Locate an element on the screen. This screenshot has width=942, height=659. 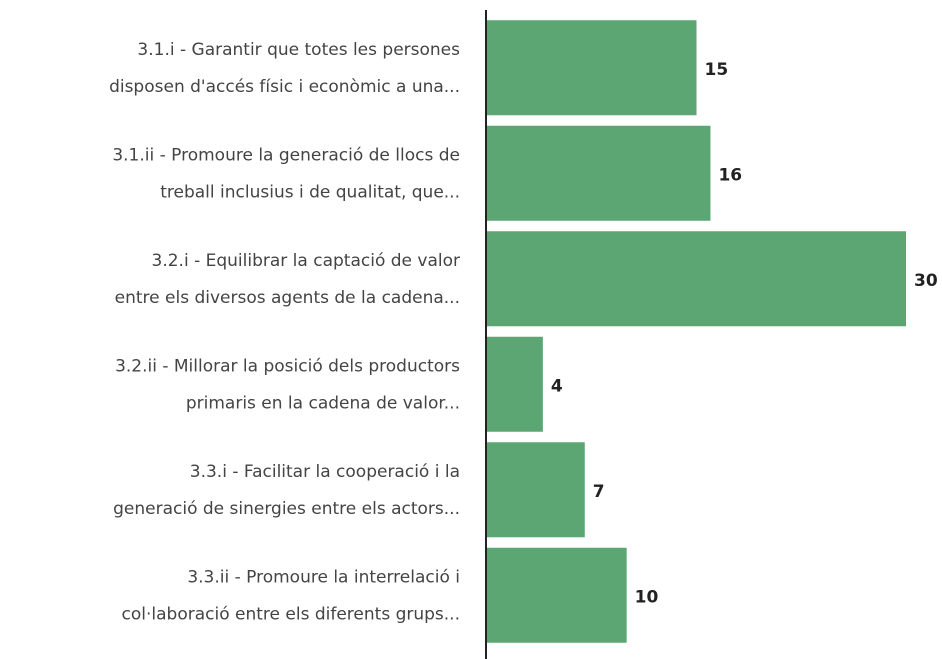
value-label: 7 is located at coordinates (599, 492).